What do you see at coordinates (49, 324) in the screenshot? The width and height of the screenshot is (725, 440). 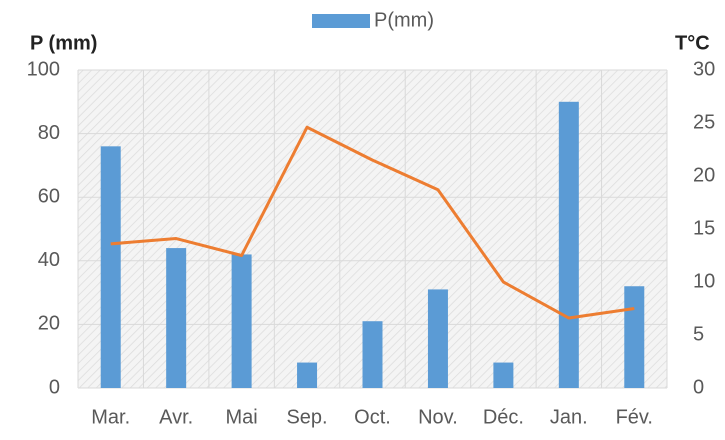 I see `y-tick-label: 20` at bounding box center [49, 324].